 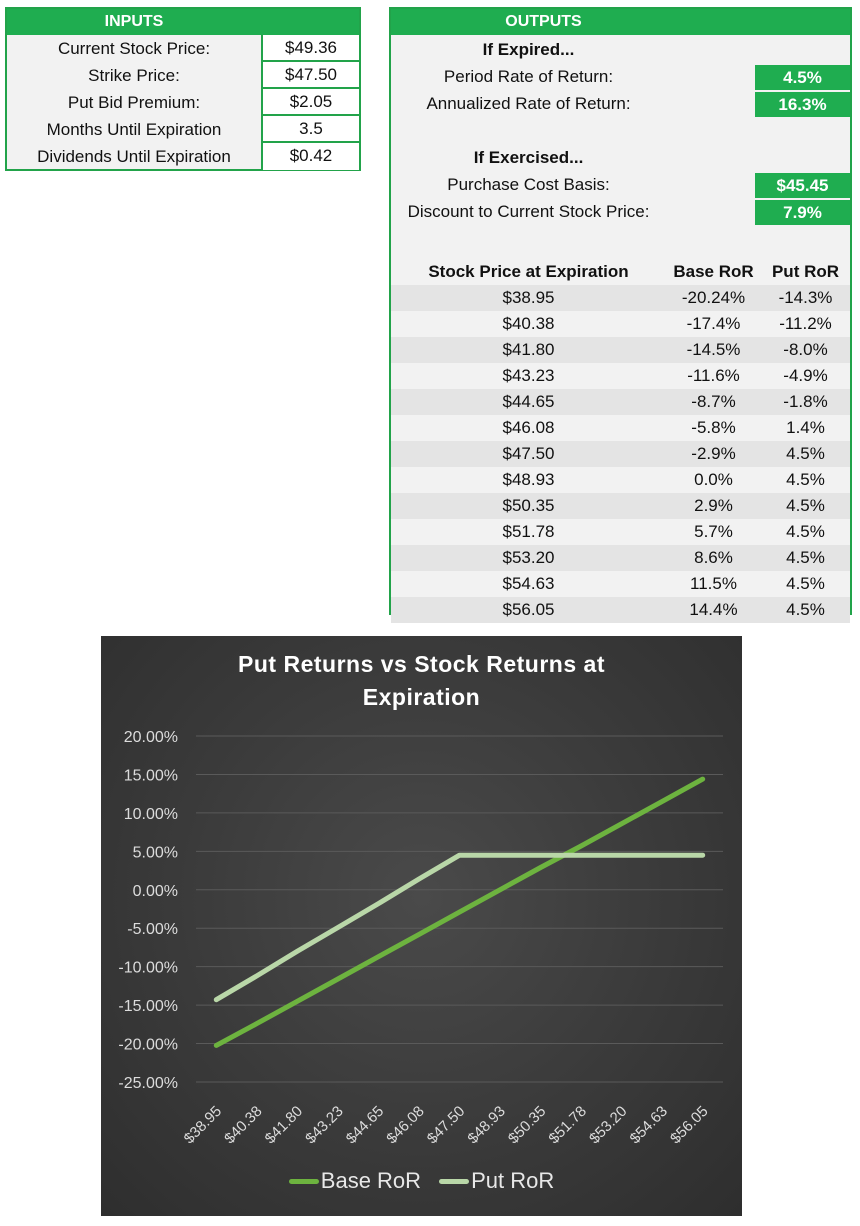 What do you see at coordinates (152, 929) in the screenshot?
I see `y-tick-label: -5.00%` at bounding box center [152, 929].